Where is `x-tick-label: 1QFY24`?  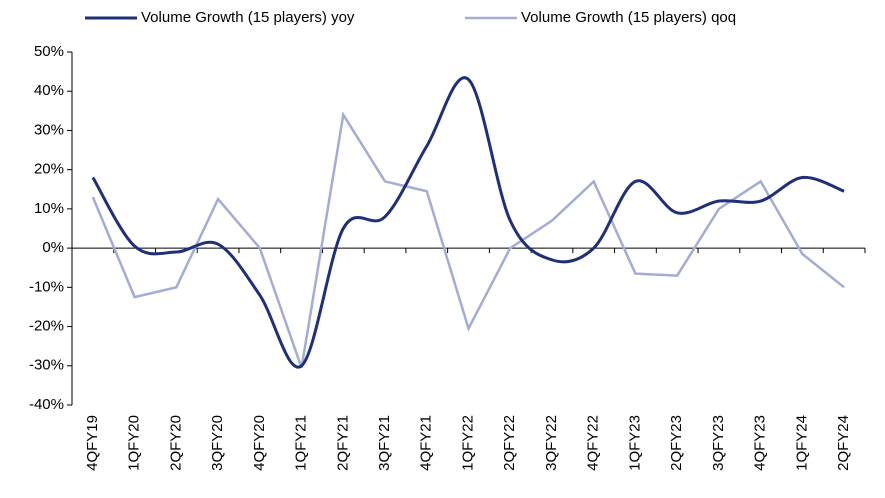 x-tick-label: 1QFY24 is located at coordinates (801, 443).